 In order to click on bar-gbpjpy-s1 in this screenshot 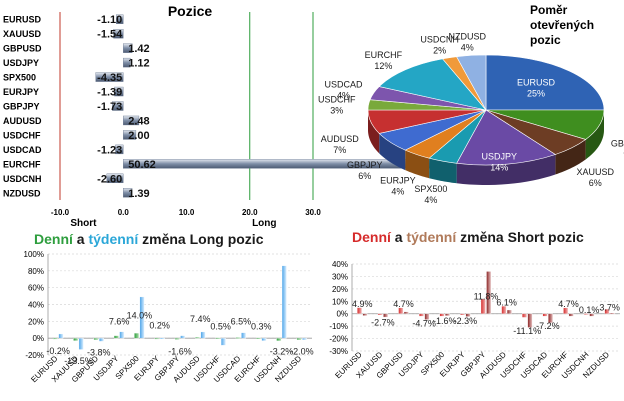, I will do `click(177, 339)`.